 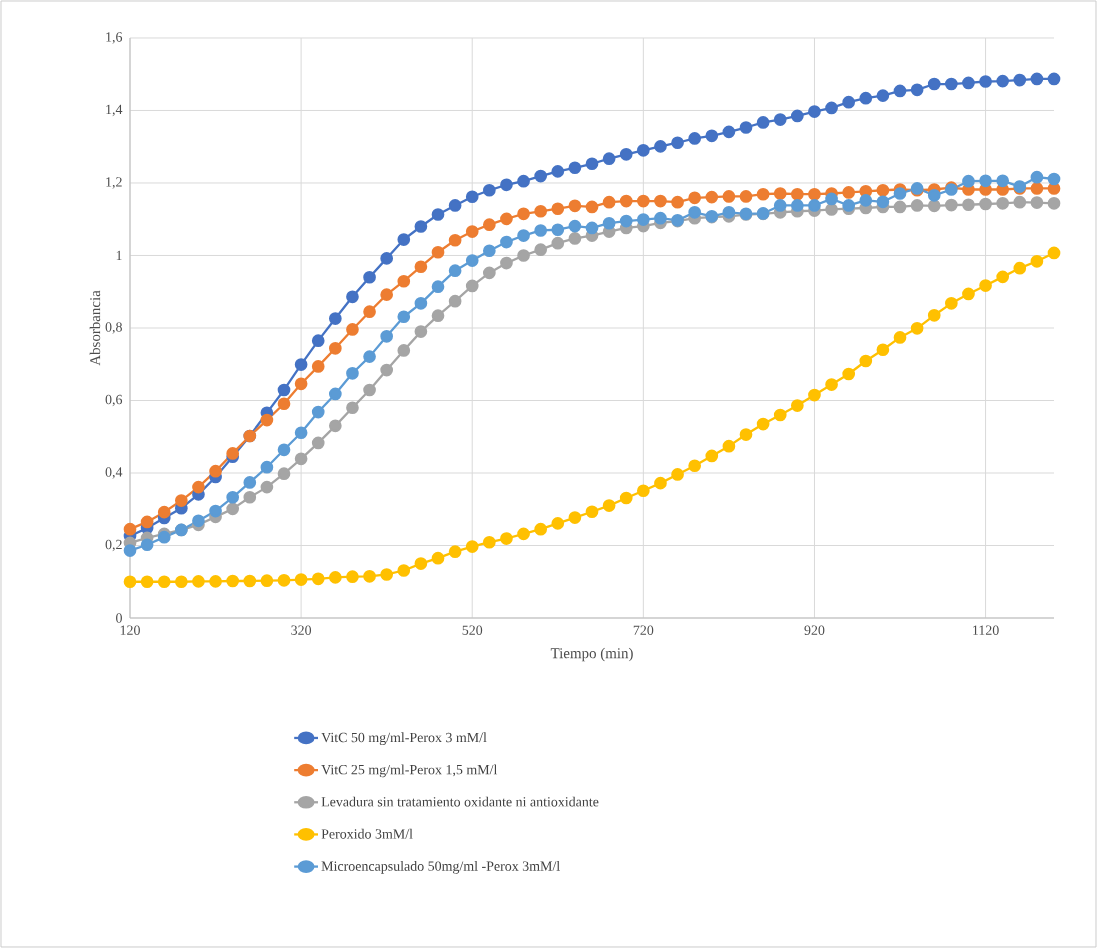 What do you see at coordinates (119, 255) in the screenshot?
I see `y-tick-label: 1` at bounding box center [119, 255].